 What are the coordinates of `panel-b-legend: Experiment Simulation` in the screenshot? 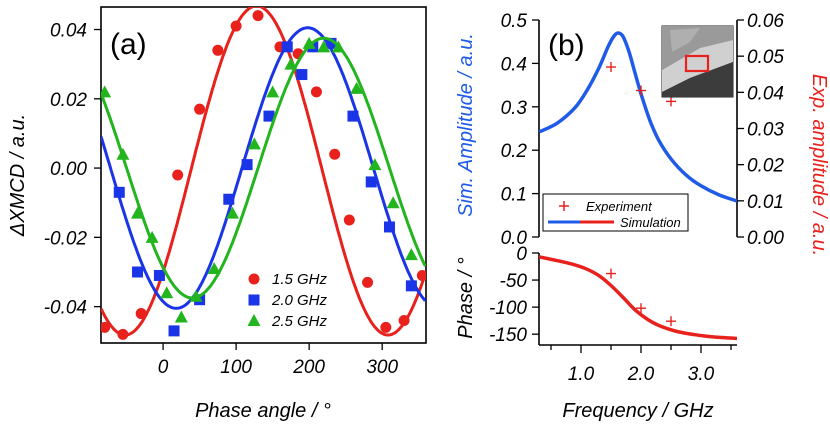 It's located at (615, 212).